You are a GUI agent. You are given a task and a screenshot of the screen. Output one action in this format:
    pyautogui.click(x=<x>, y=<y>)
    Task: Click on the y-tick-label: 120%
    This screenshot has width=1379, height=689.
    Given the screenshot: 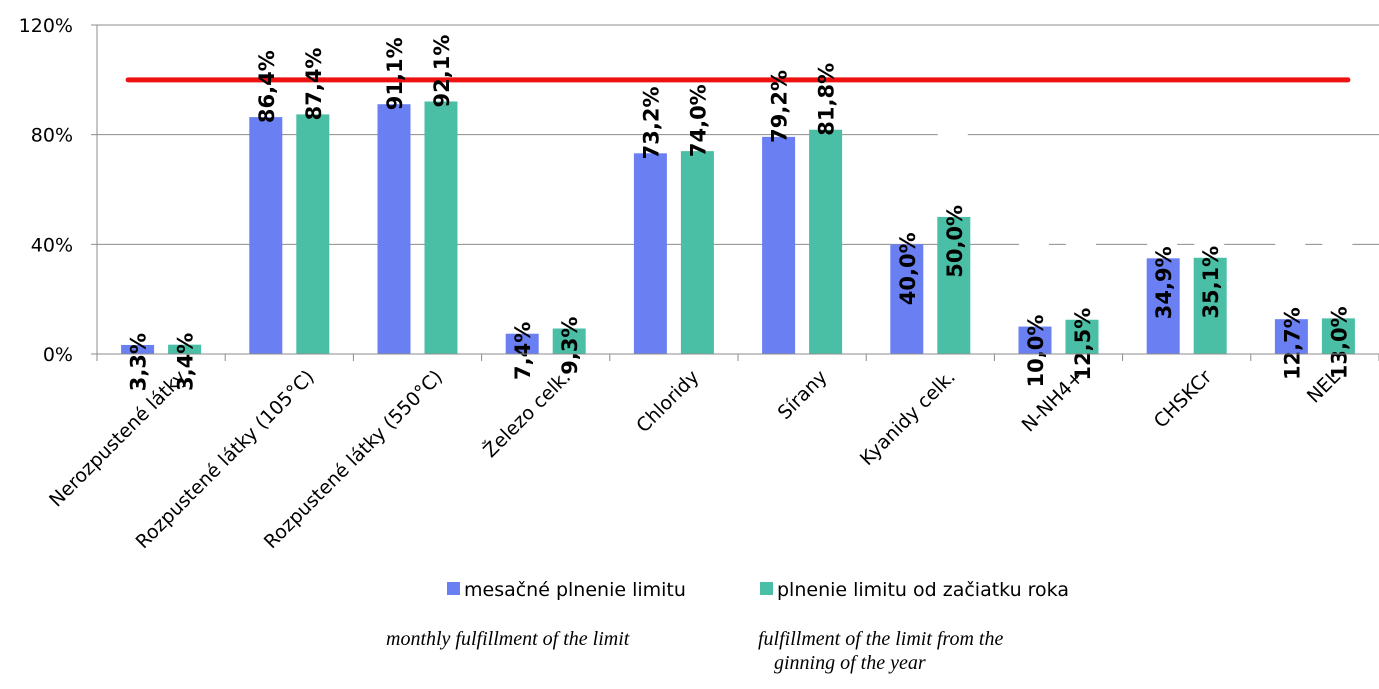 What is the action you would take?
    pyautogui.click(x=46, y=26)
    